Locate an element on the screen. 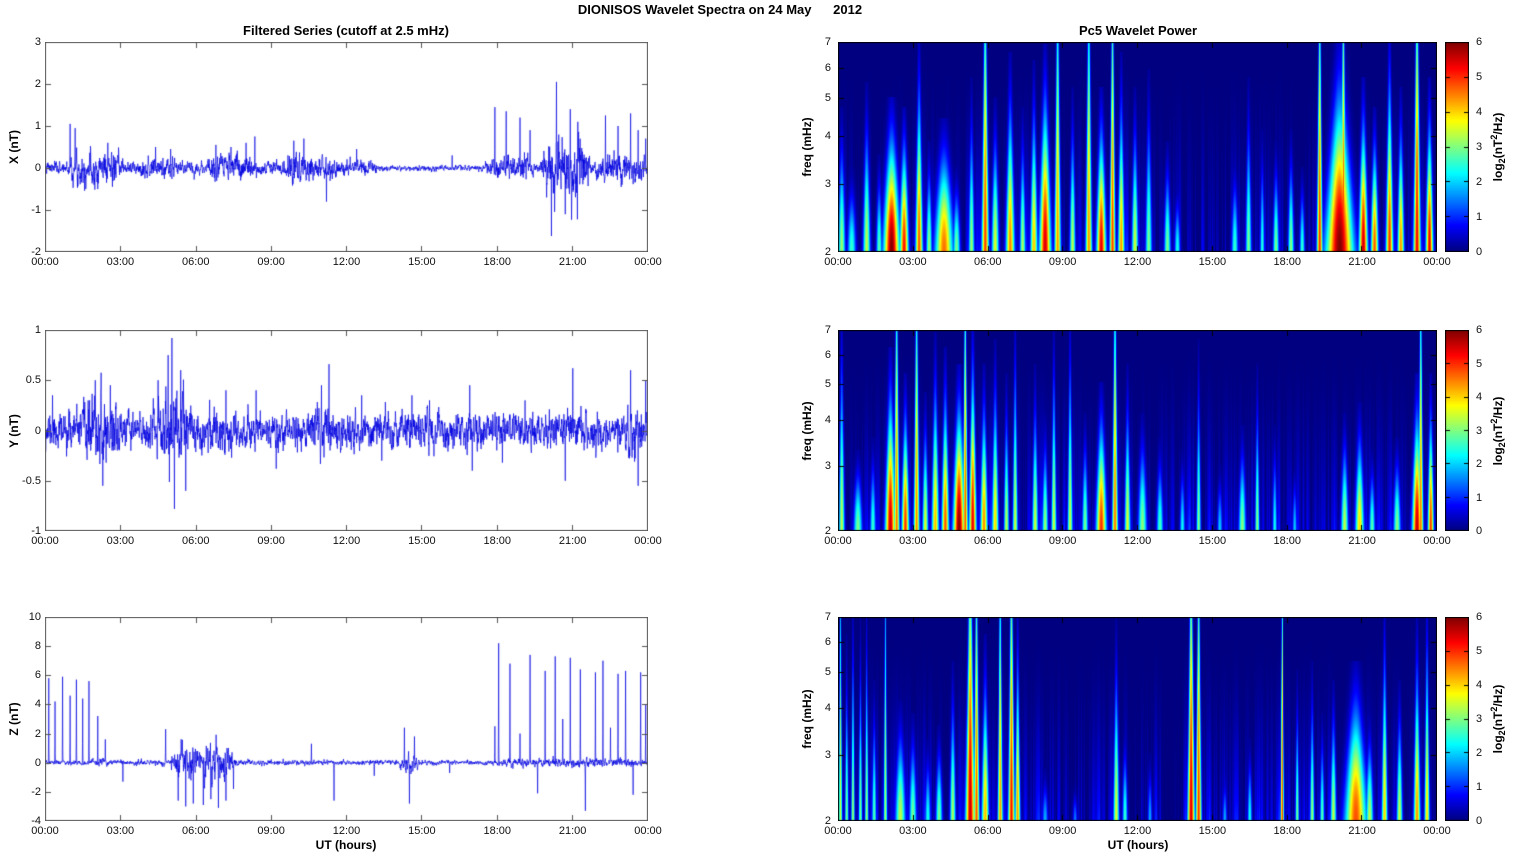  freq-tick-label: 5 is located at coordinates (827, 671).